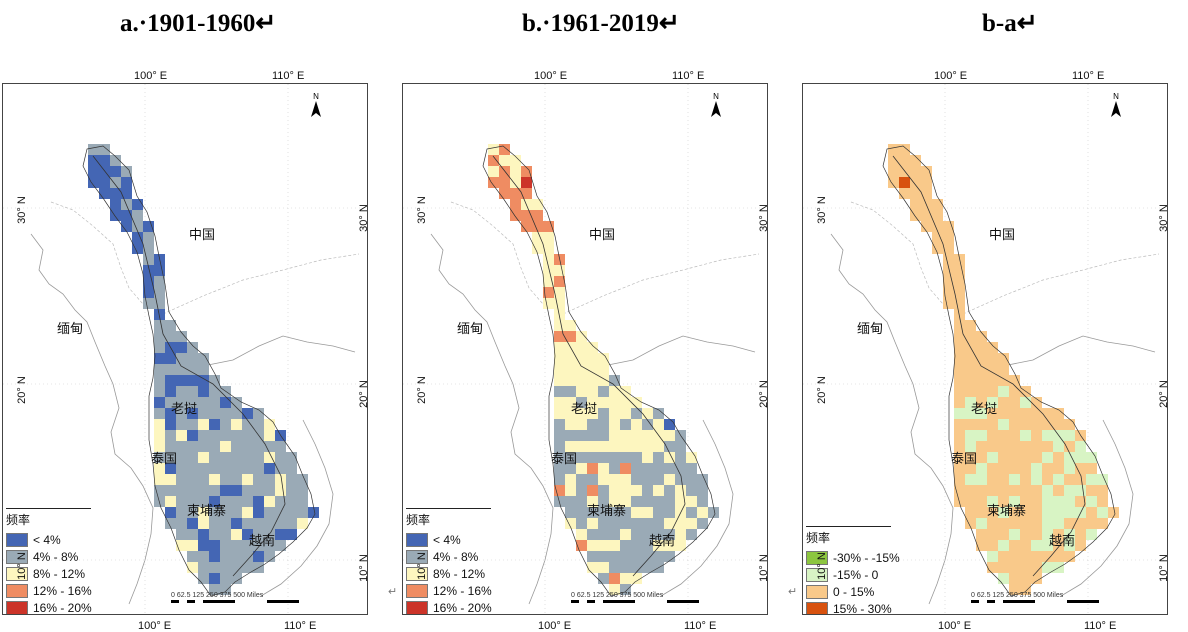 The image size is (1188, 632). I want to click on north-arrow-icon: N, so click(316, 106).